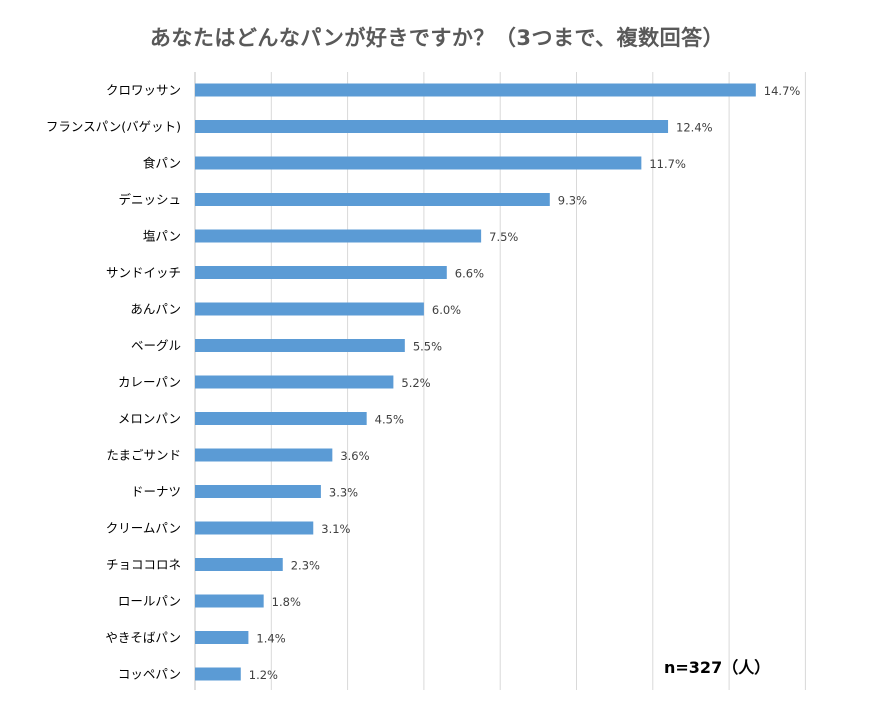 This screenshot has height=703, width=874. Describe the element at coordinates (427, 347) in the screenshot. I see `value-label: 5.5%` at that location.